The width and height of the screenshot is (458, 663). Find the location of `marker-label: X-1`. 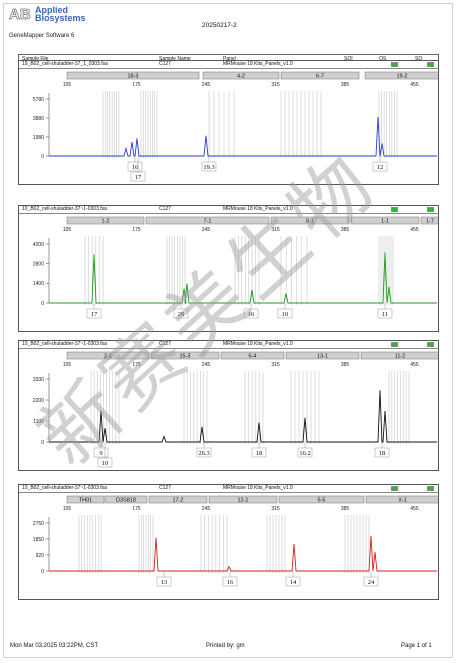

marker-label: X-1 is located at coordinates (402, 501).